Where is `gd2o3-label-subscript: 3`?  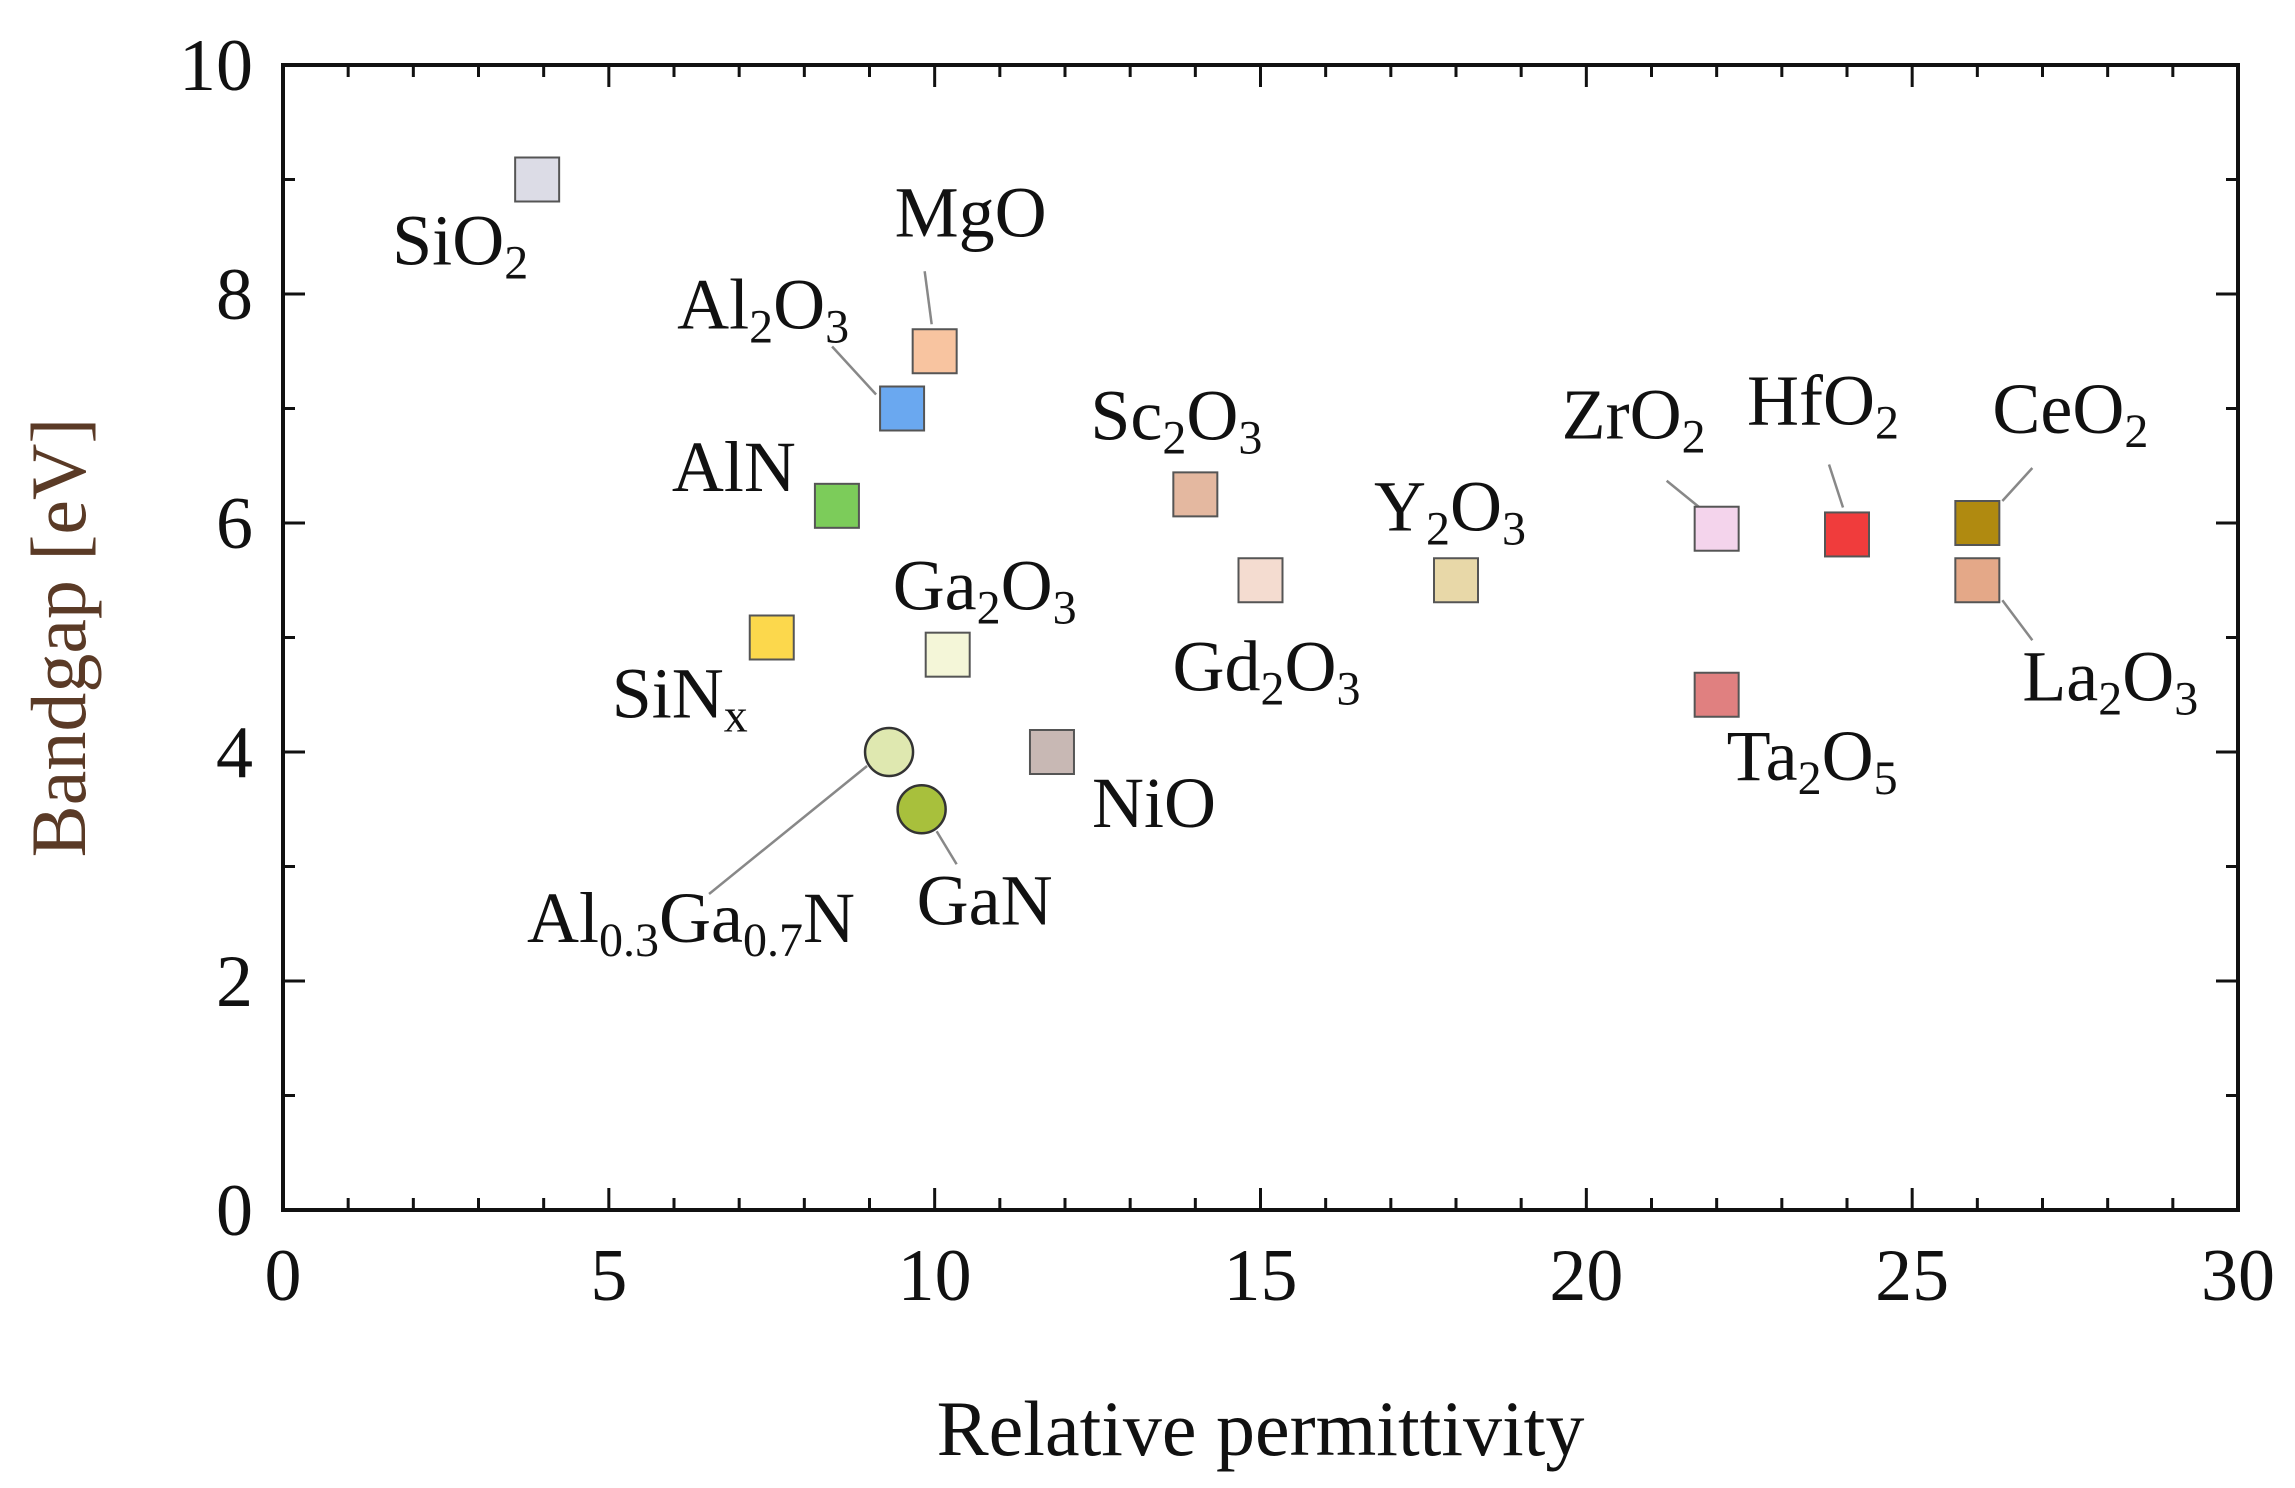
gd2o3-label-subscript: 3 is located at coordinates (1349, 688).